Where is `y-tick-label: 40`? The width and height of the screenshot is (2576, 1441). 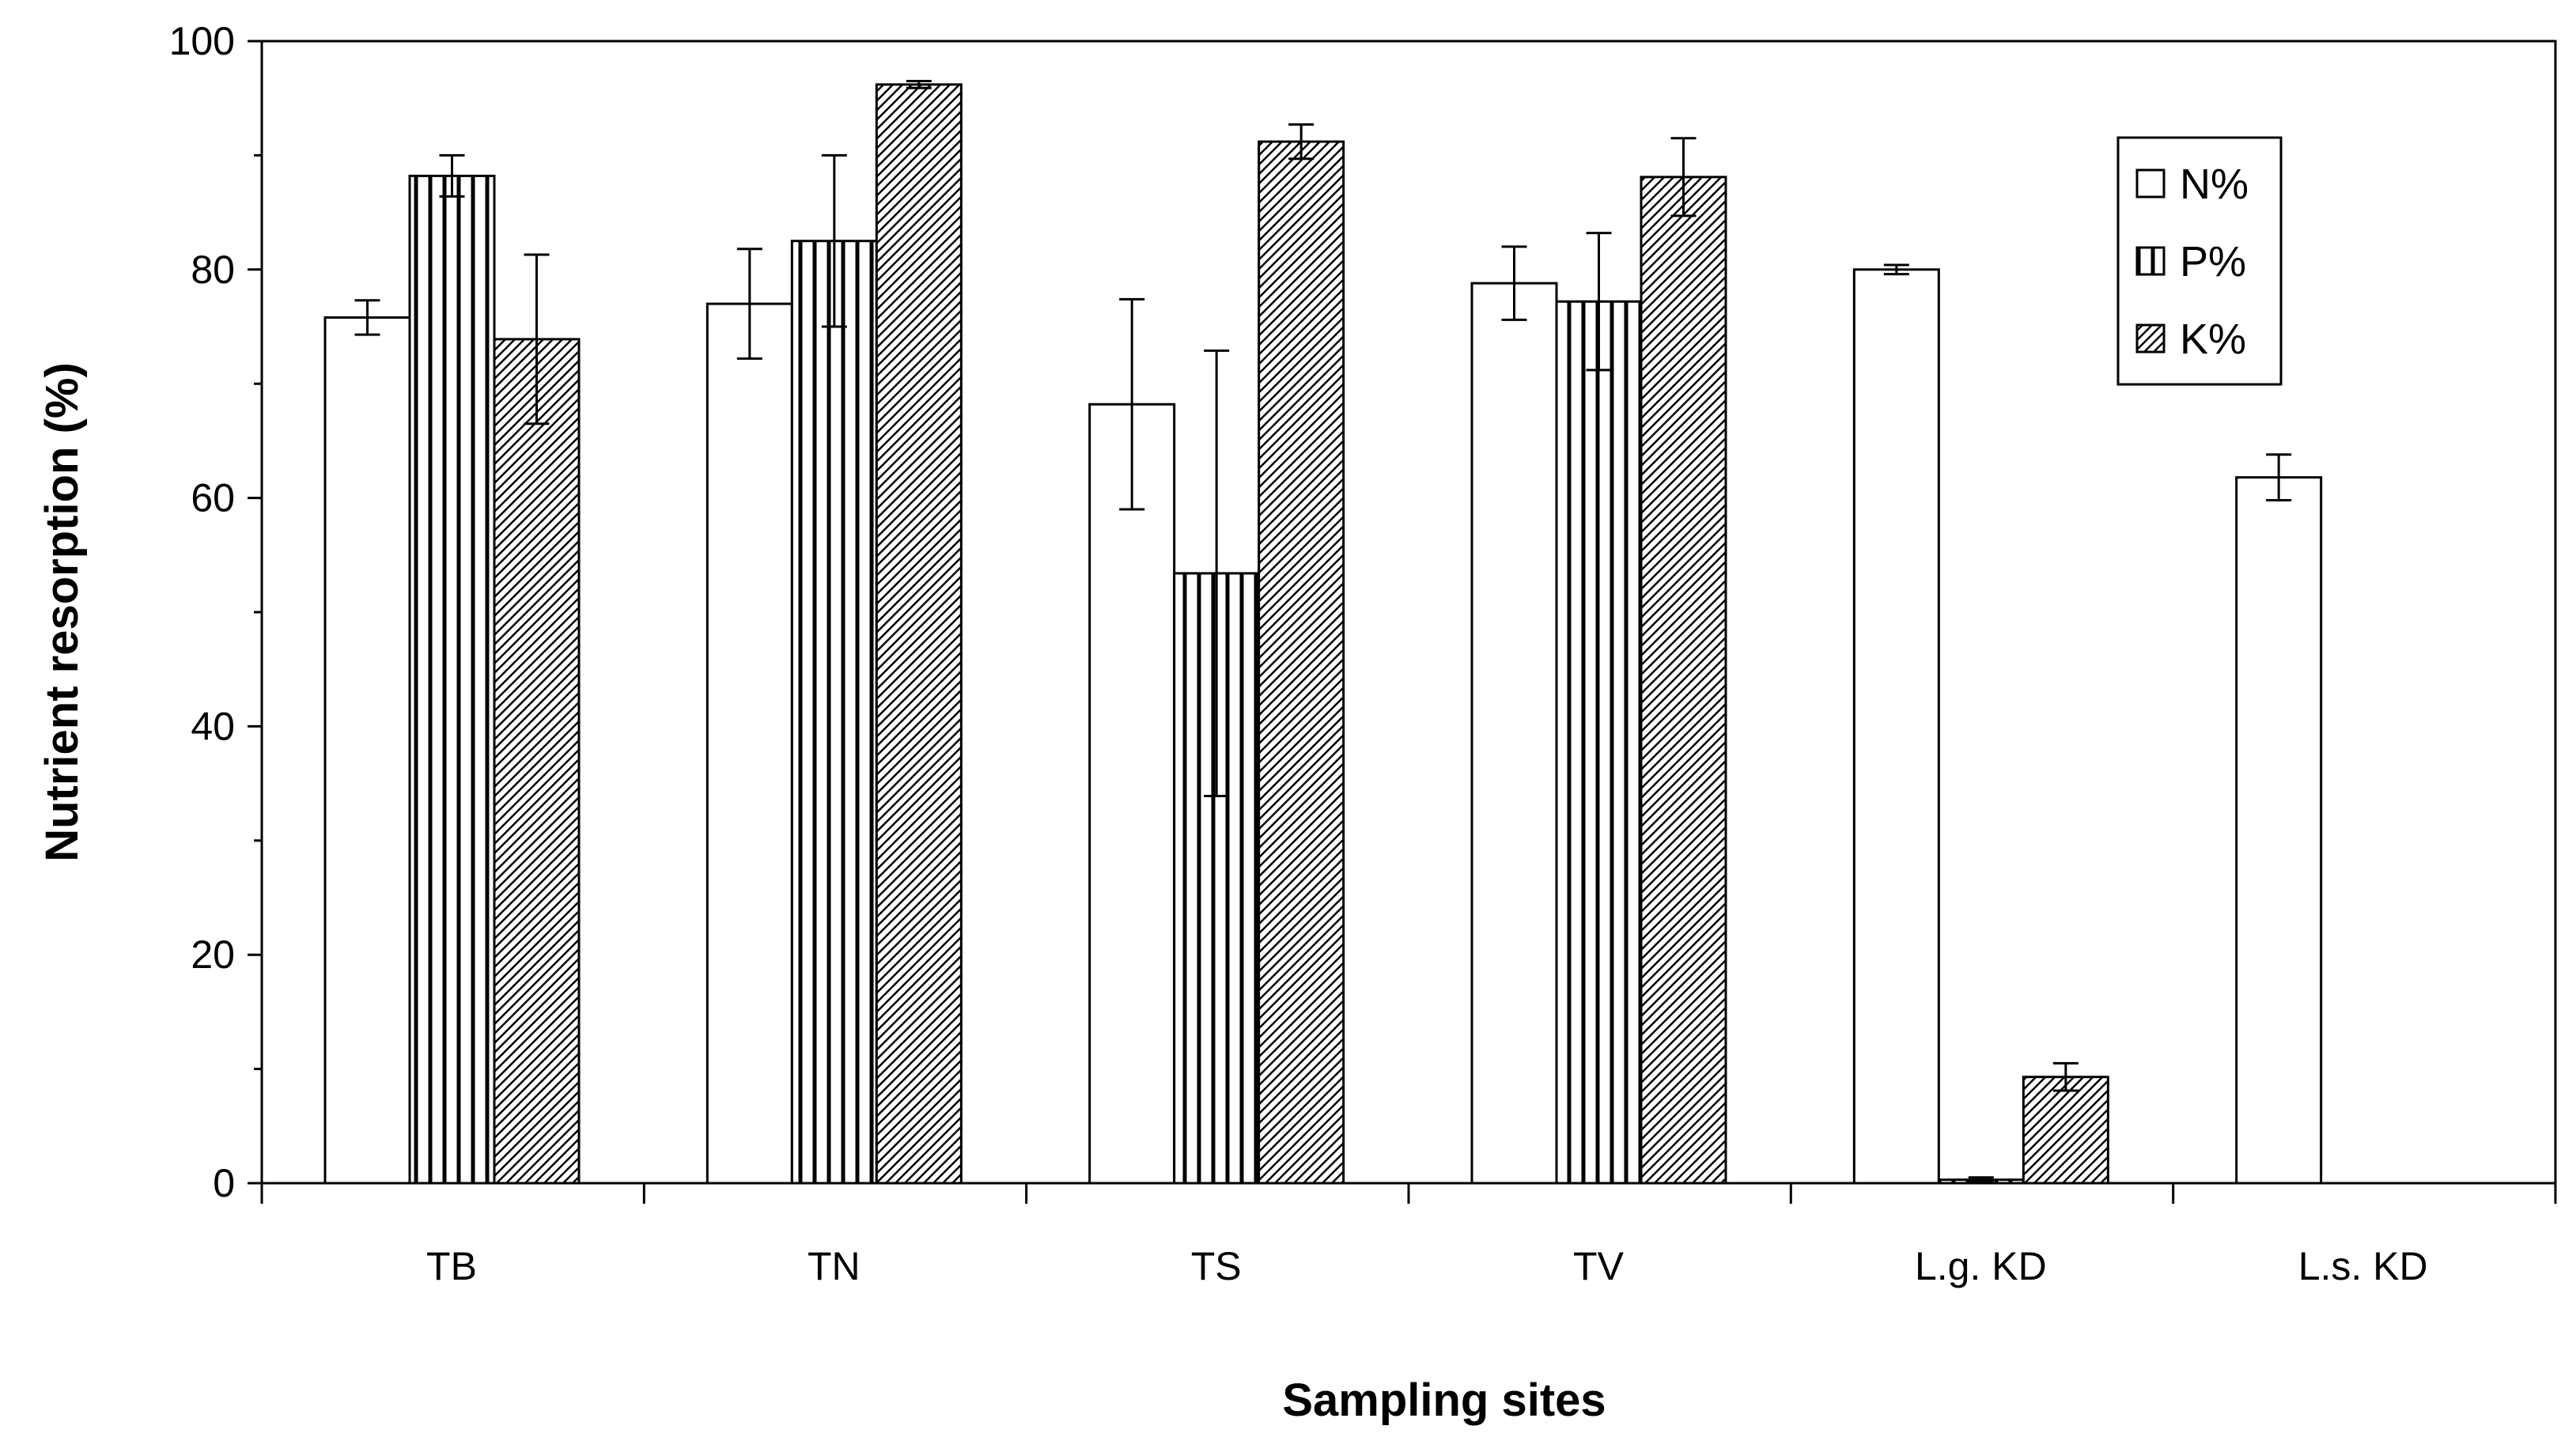 y-tick-label: 40 is located at coordinates (213, 726).